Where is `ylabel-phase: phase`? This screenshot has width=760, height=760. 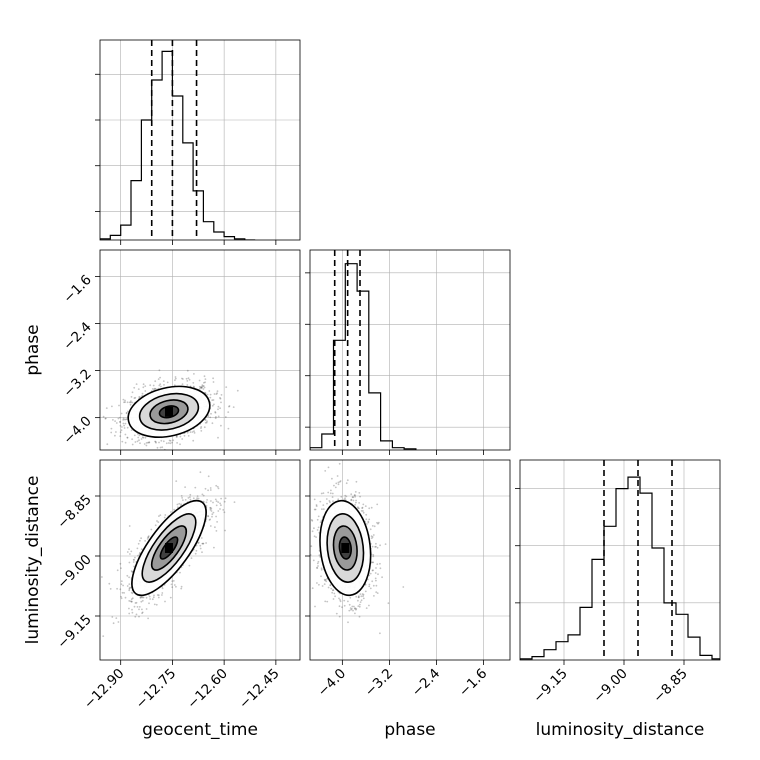
ylabel-phase: phase is located at coordinates (33, 349).